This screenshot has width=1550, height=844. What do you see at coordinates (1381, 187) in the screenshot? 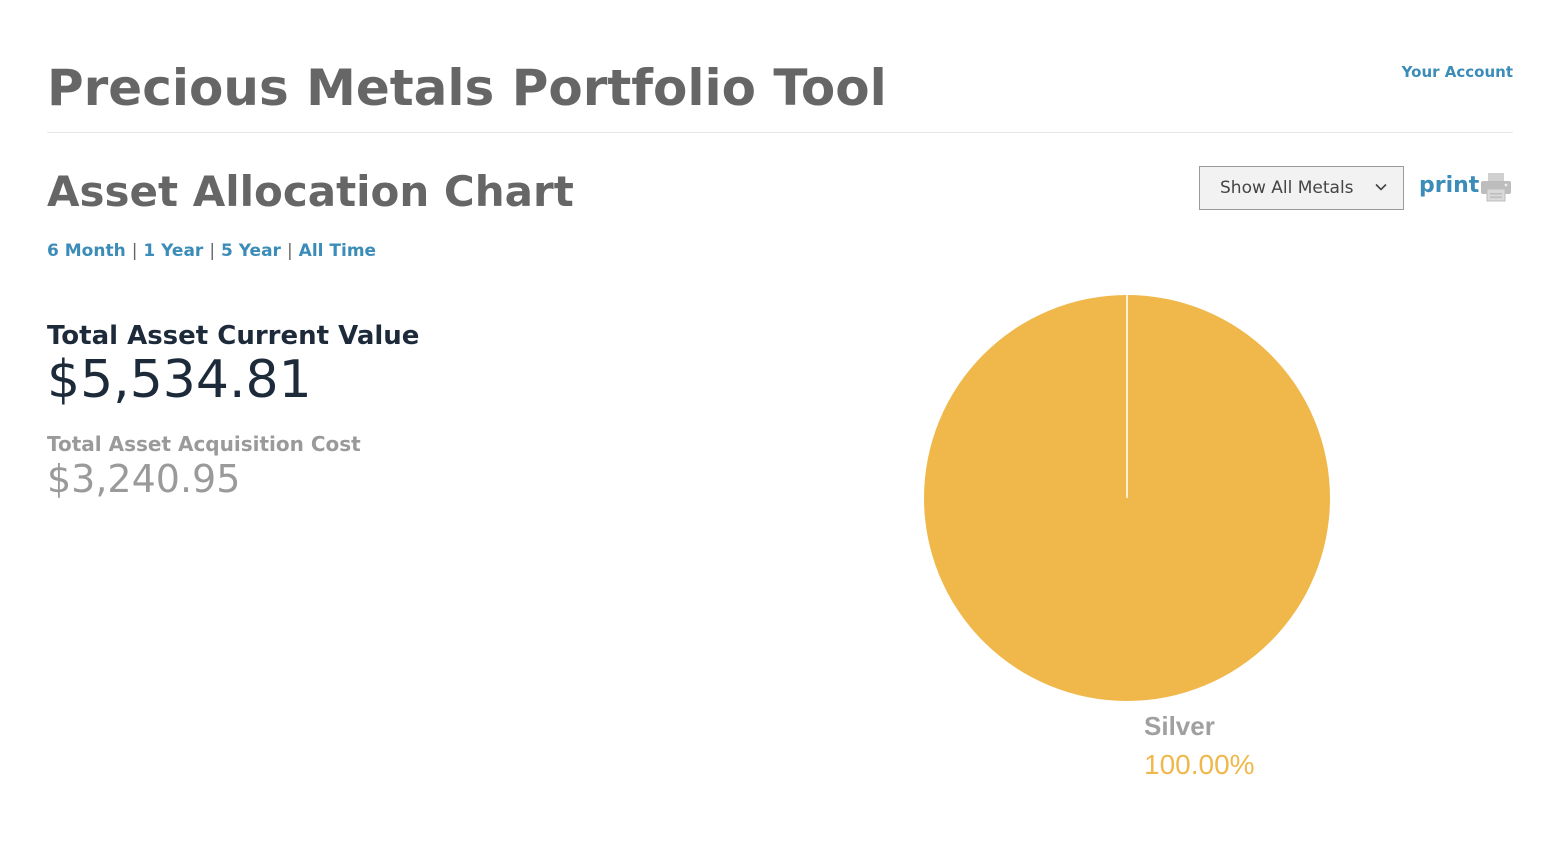
I see `chevron-down-icon` at bounding box center [1381, 187].